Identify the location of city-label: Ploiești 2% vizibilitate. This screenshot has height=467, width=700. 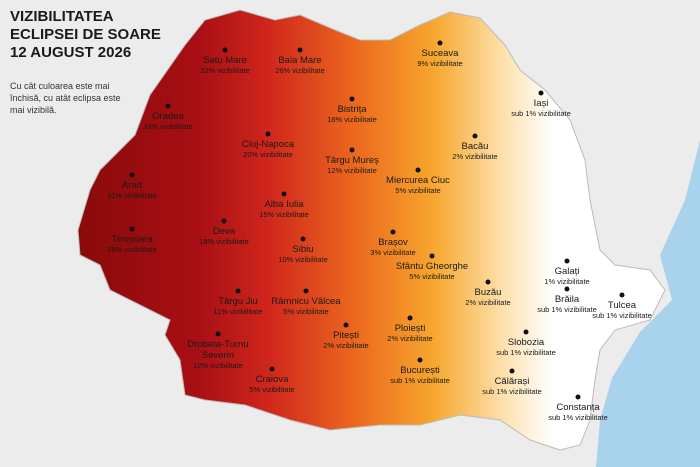
(409, 333).